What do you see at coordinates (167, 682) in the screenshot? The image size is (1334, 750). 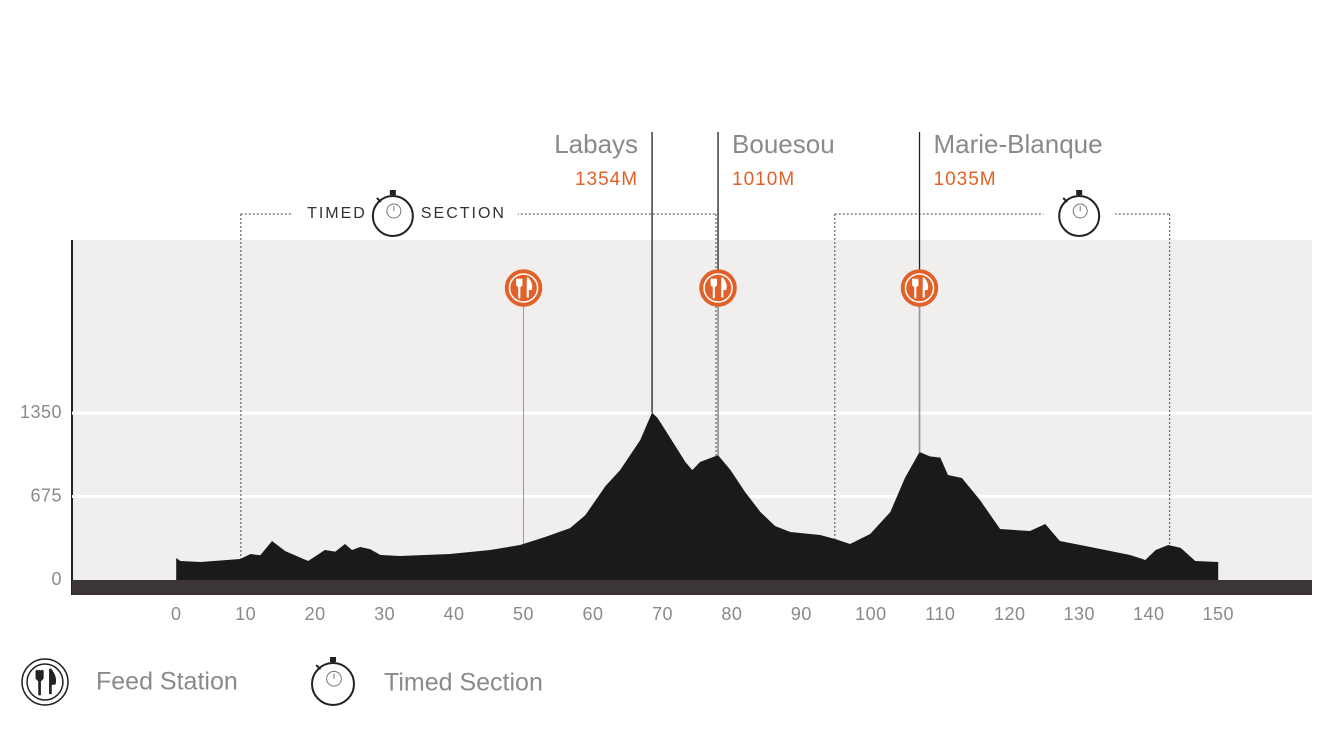 I see `legend-label: Feed Station` at bounding box center [167, 682].